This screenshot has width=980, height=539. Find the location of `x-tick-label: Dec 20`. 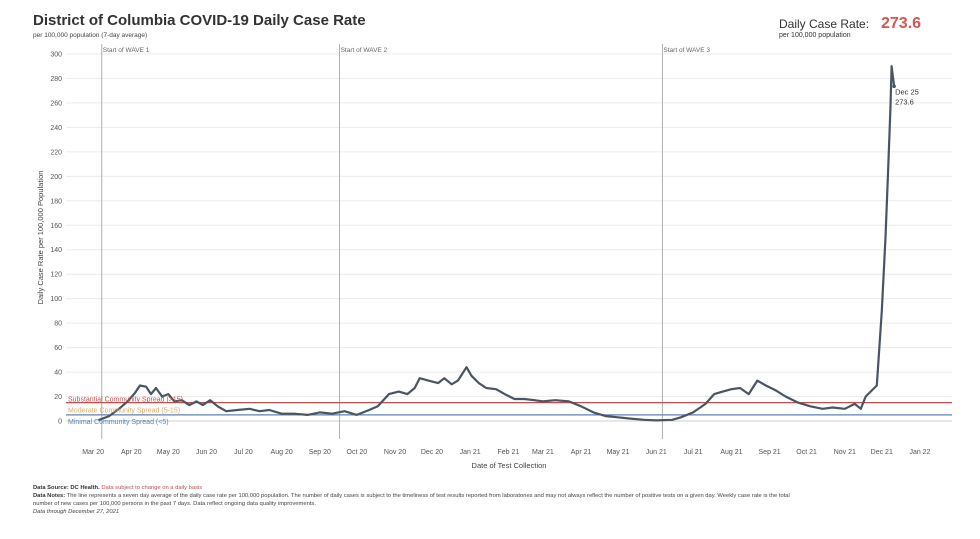

x-tick-label: Dec 20 is located at coordinates (432, 452).